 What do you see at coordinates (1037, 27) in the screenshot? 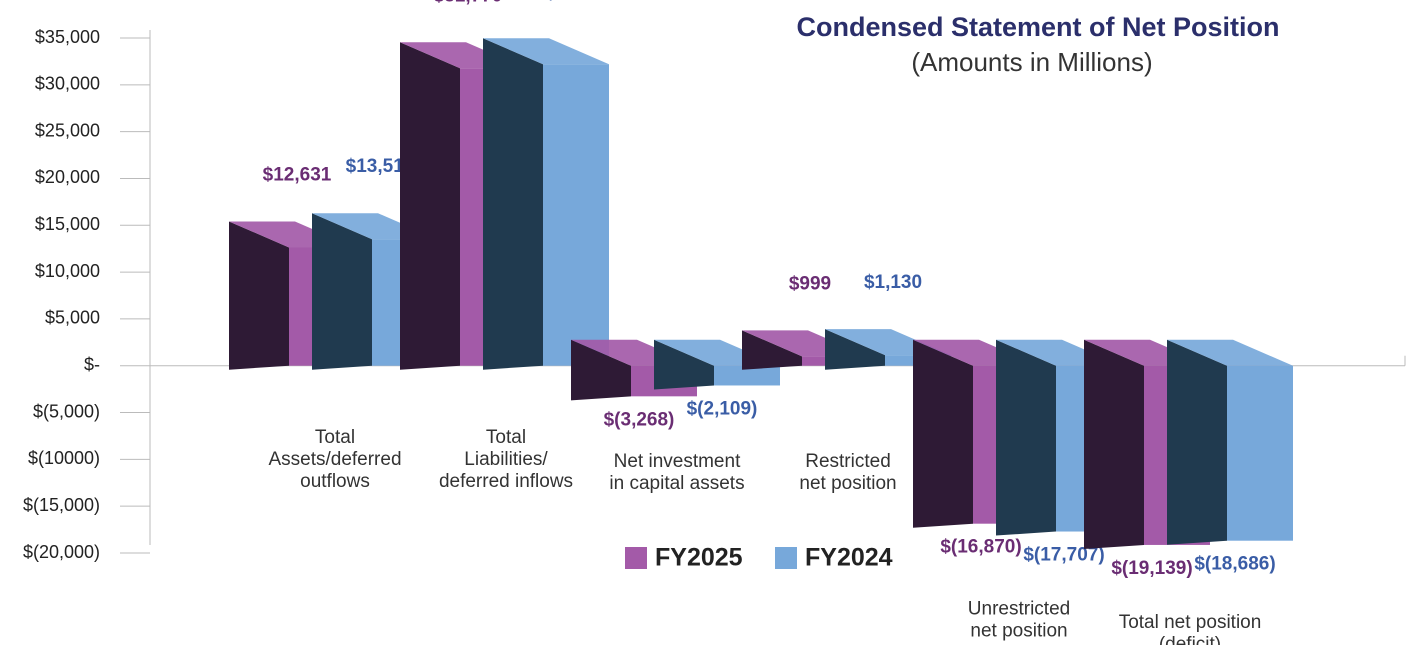
I see `chart-title: Condensed Statement of Net Position` at bounding box center [1037, 27].